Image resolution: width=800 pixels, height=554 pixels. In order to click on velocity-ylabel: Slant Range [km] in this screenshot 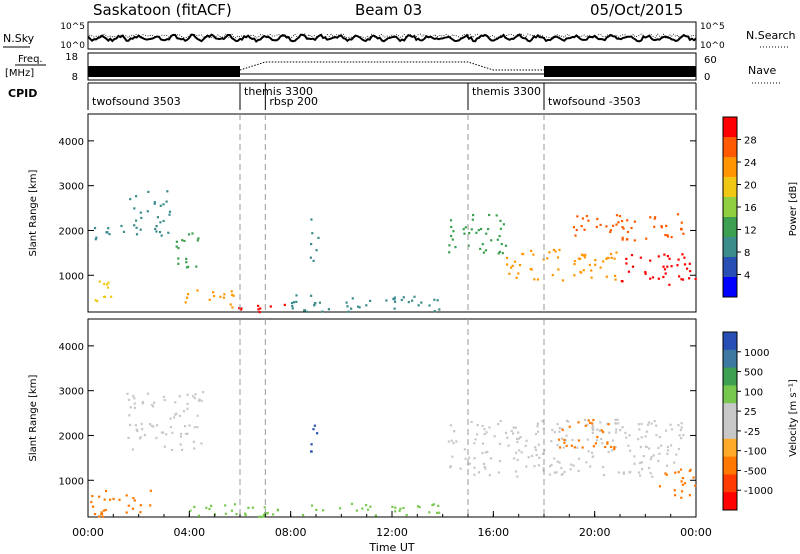, I will do `click(33, 417)`.